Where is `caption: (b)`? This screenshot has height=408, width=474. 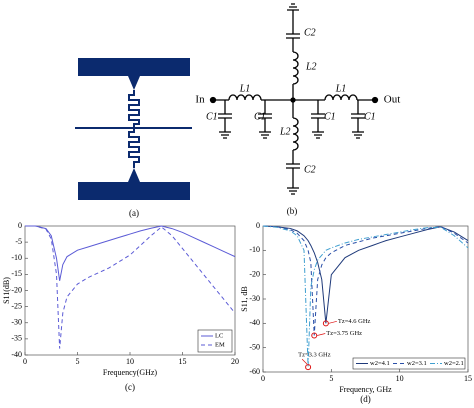 caption: (b) is located at coordinates (292, 211).